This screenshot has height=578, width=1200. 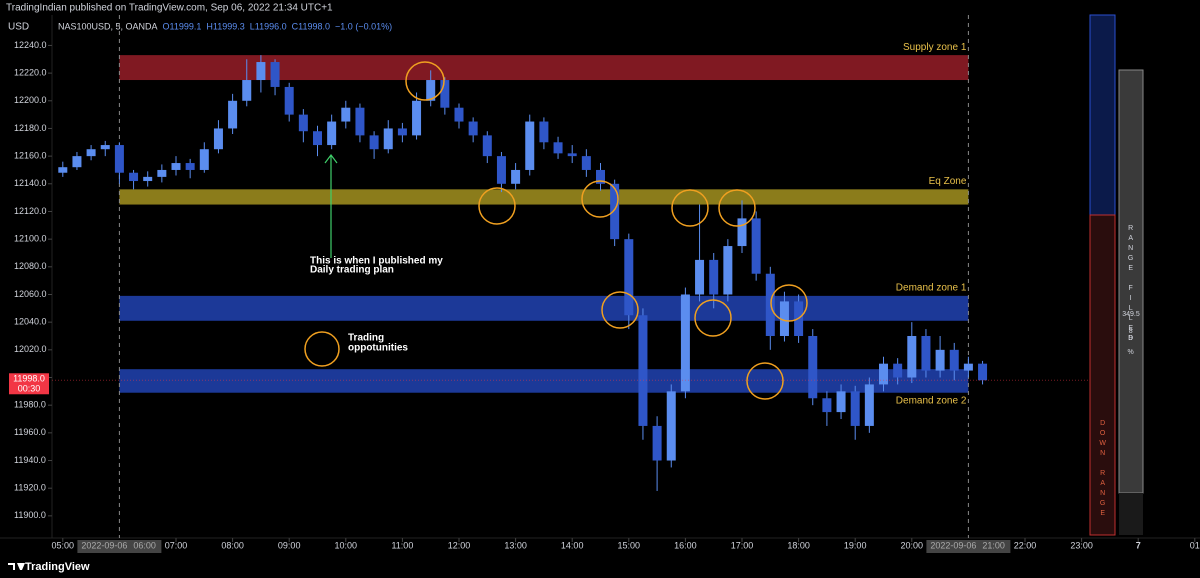 I want to click on range-empty, so click(x=1131, y=514).